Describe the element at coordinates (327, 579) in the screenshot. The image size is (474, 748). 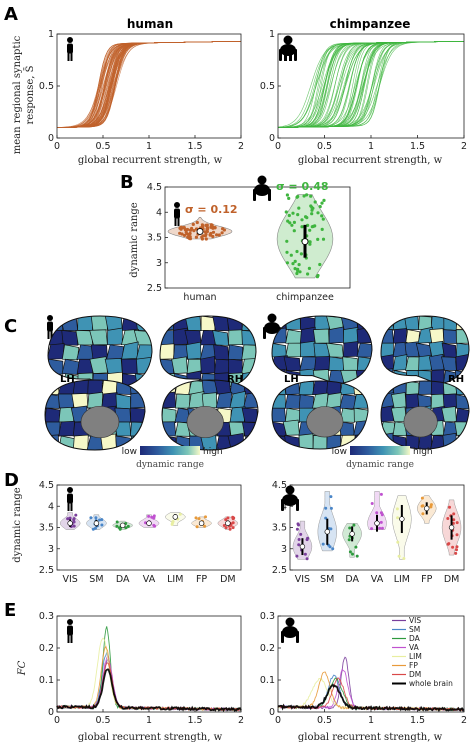
I see `category-label: SM` at that location.